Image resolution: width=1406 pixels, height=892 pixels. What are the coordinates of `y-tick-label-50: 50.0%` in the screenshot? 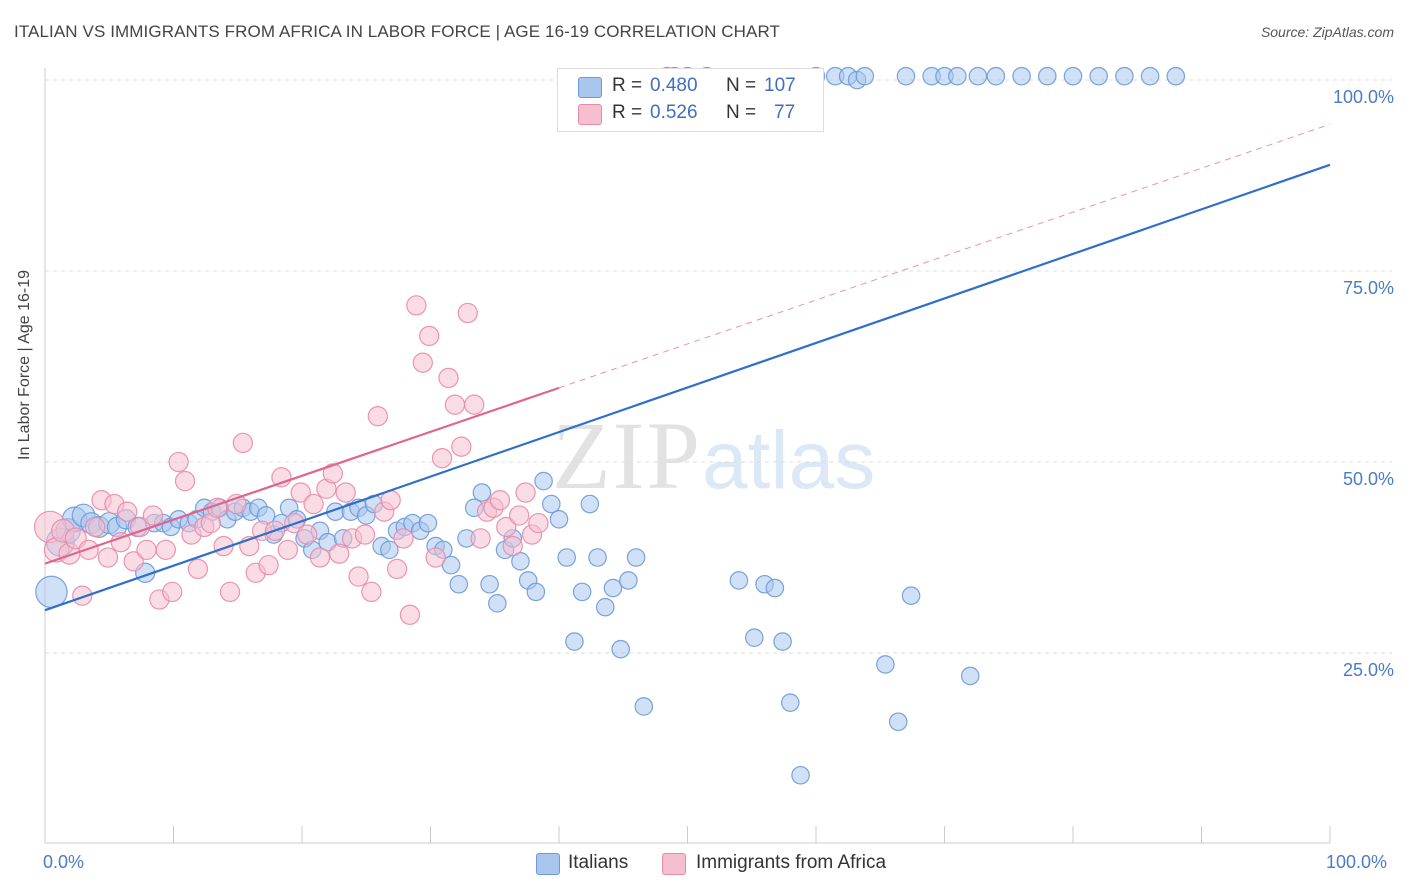 It's located at (1368, 479).